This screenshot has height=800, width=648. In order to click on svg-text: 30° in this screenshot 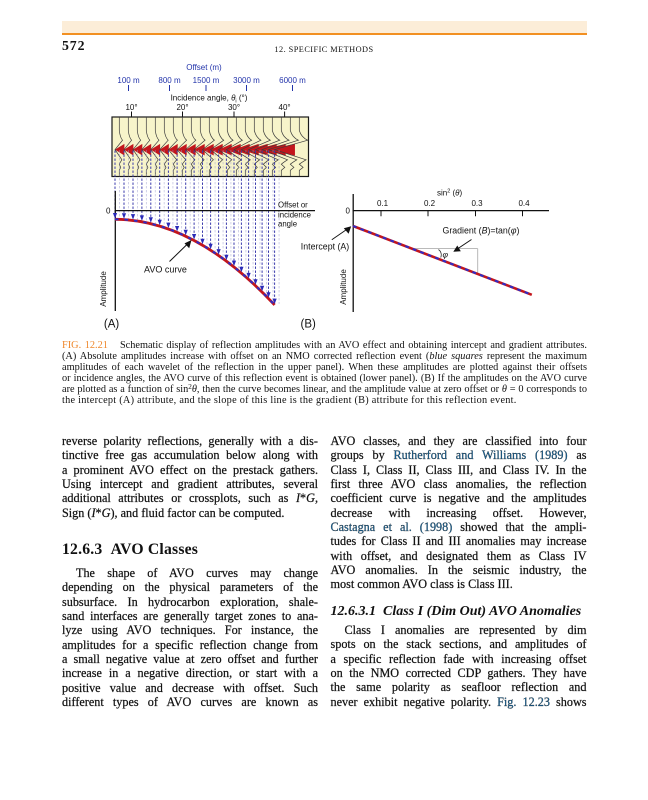, I will do `click(234, 107)`.